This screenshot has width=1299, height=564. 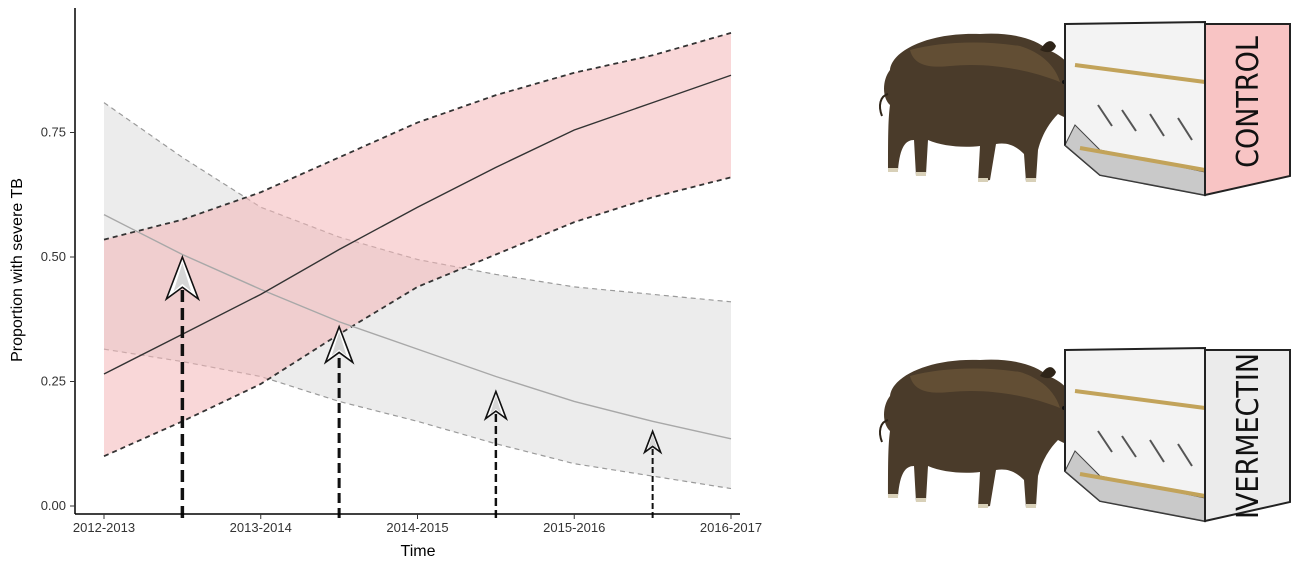 What do you see at coordinates (53, 132) in the screenshot?
I see `y-tick-label: 0.75` at bounding box center [53, 132].